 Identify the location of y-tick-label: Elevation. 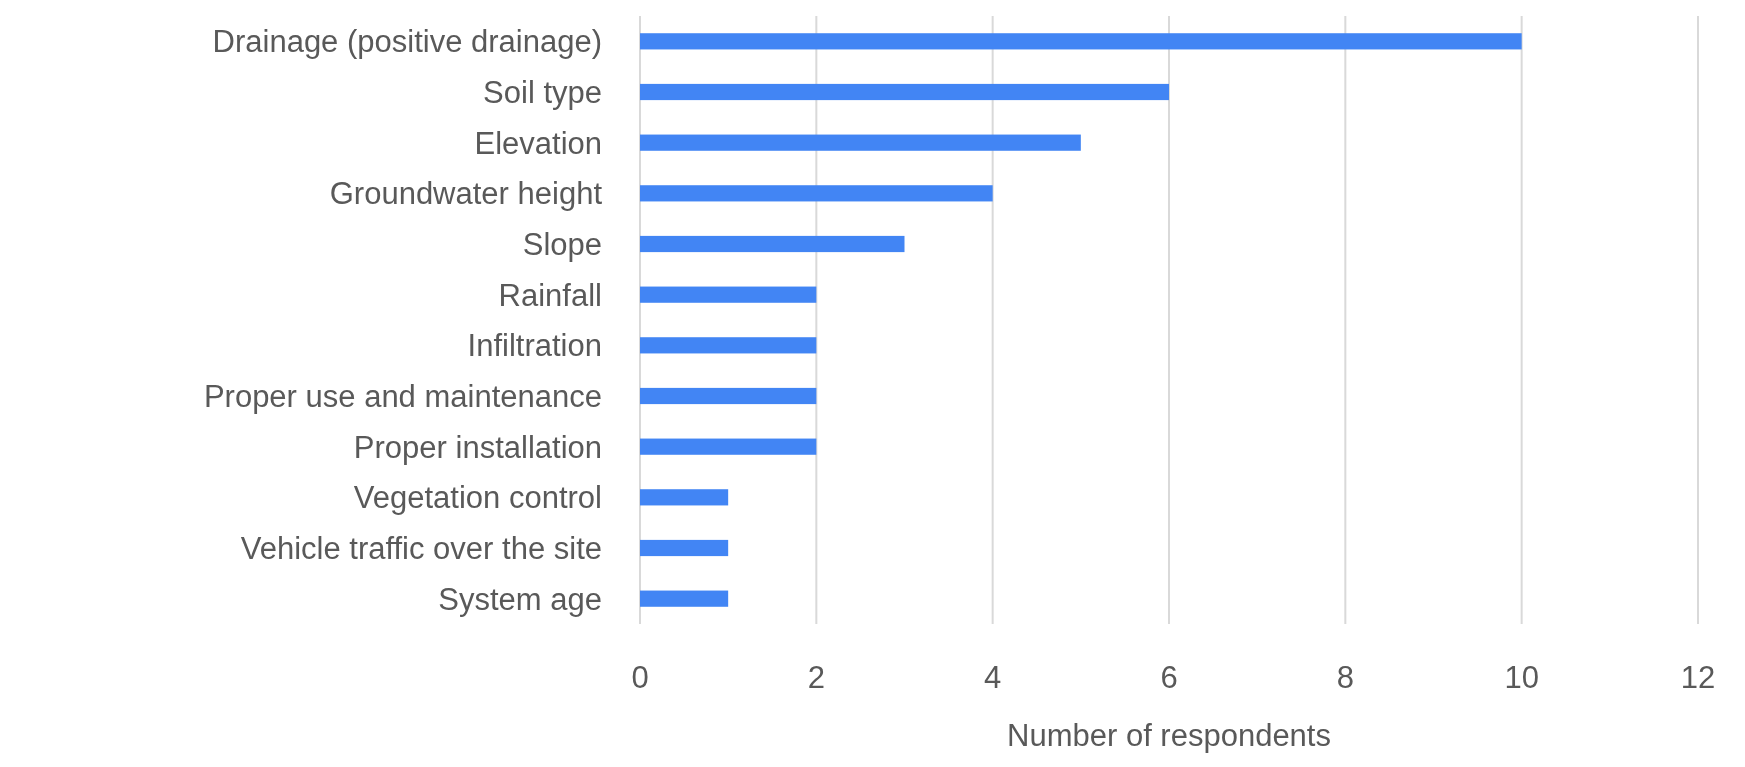
(538, 143).